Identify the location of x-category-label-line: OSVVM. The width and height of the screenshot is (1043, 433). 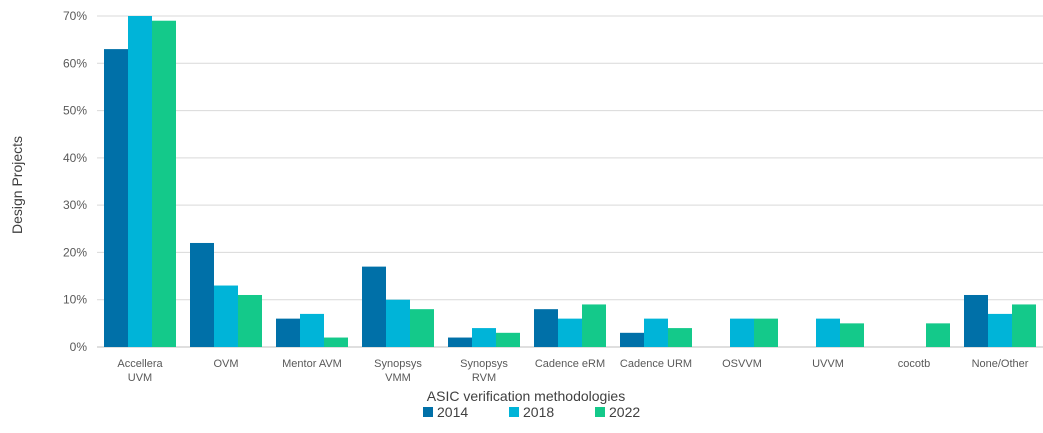
(742, 364).